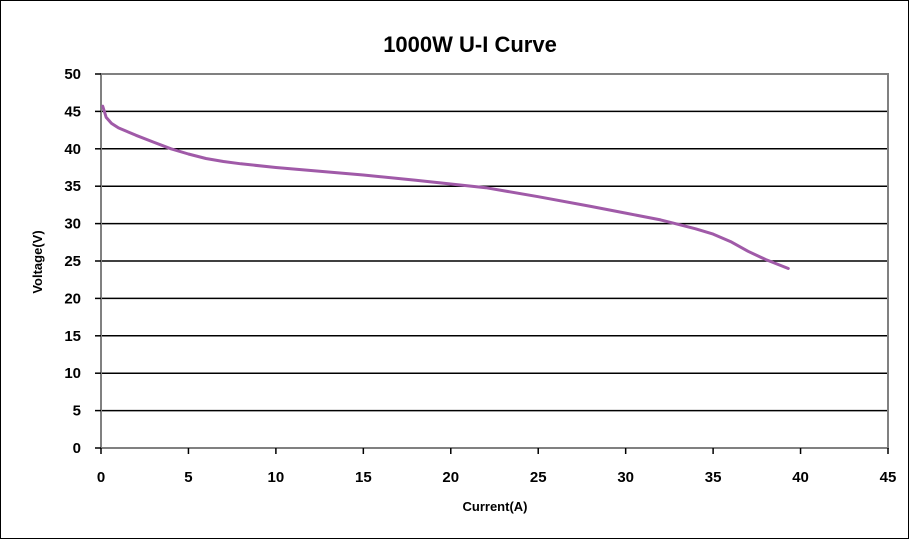 Image resolution: width=909 pixels, height=539 pixels. What do you see at coordinates (72, 298) in the screenshot?
I see `y-tick-label-20: 20` at bounding box center [72, 298].